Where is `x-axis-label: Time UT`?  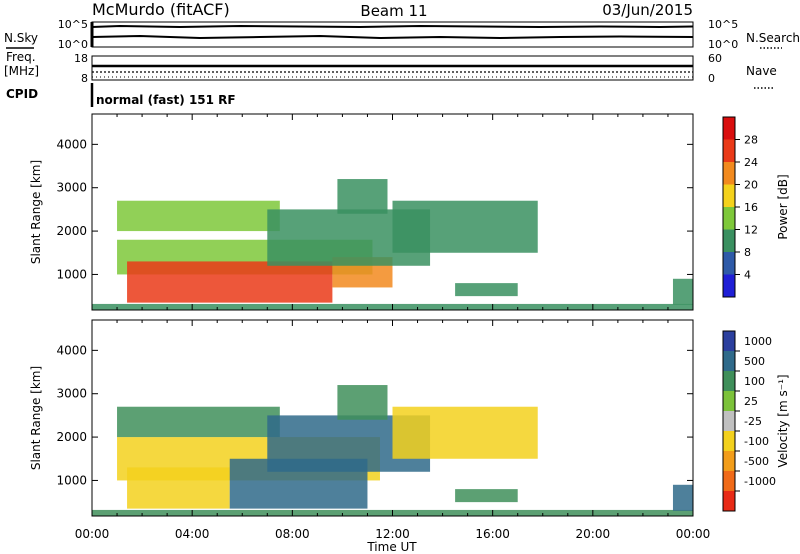
x-axis-label: Time UT is located at coordinates (391, 547).